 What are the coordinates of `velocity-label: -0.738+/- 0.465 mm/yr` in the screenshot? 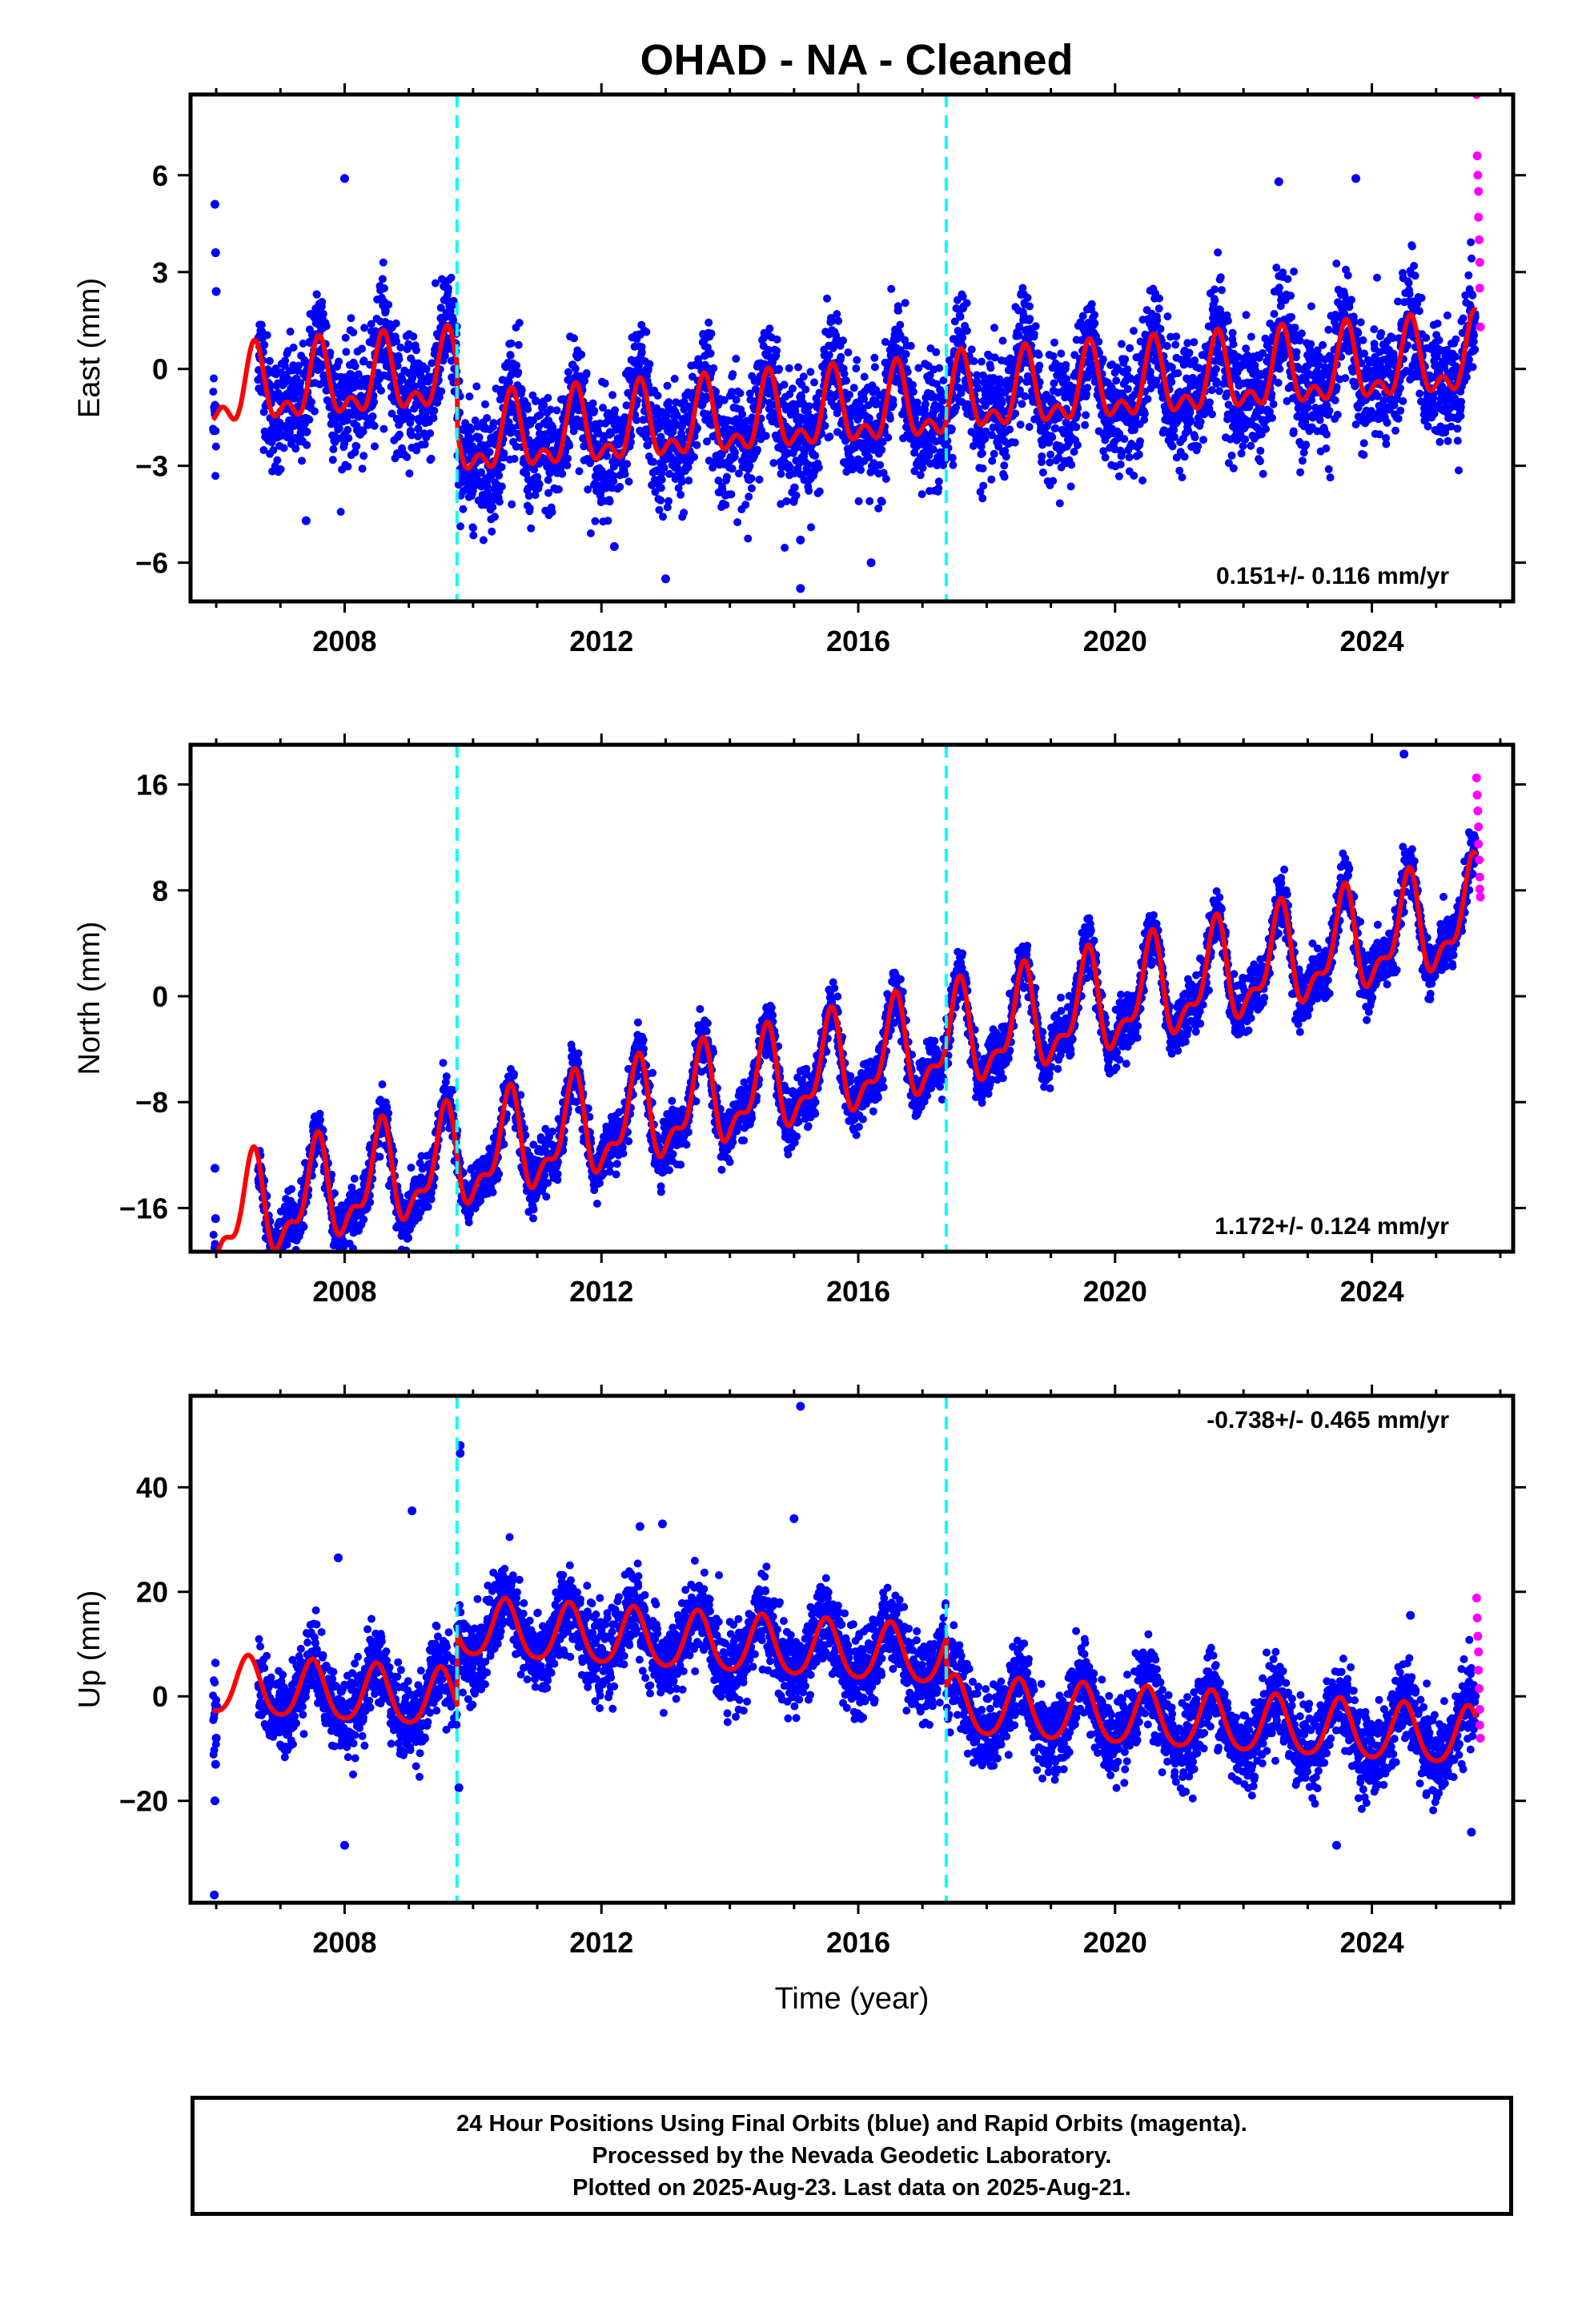 It's located at (1328, 1420).